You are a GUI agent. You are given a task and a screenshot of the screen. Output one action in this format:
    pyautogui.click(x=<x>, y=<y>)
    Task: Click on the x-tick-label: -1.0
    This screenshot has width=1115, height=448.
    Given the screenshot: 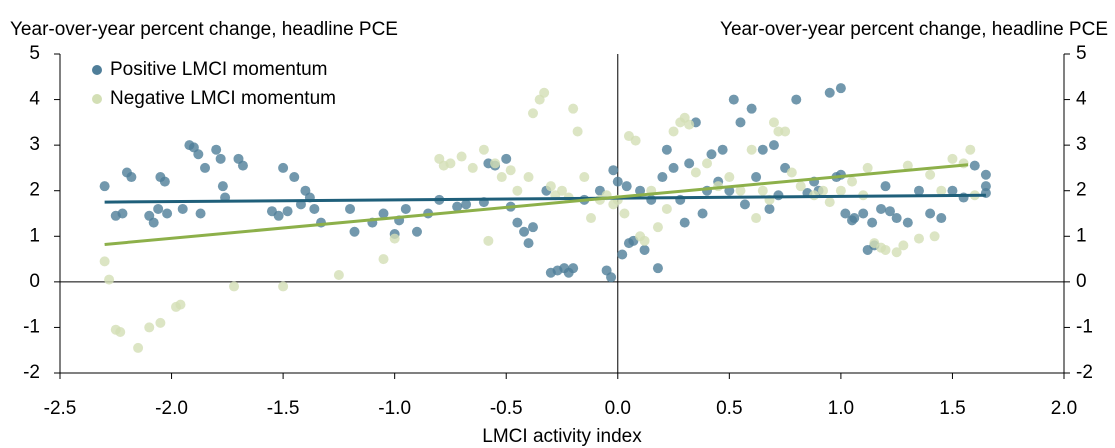 What is the action you would take?
    pyautogui.click(x=394, y=408)
    